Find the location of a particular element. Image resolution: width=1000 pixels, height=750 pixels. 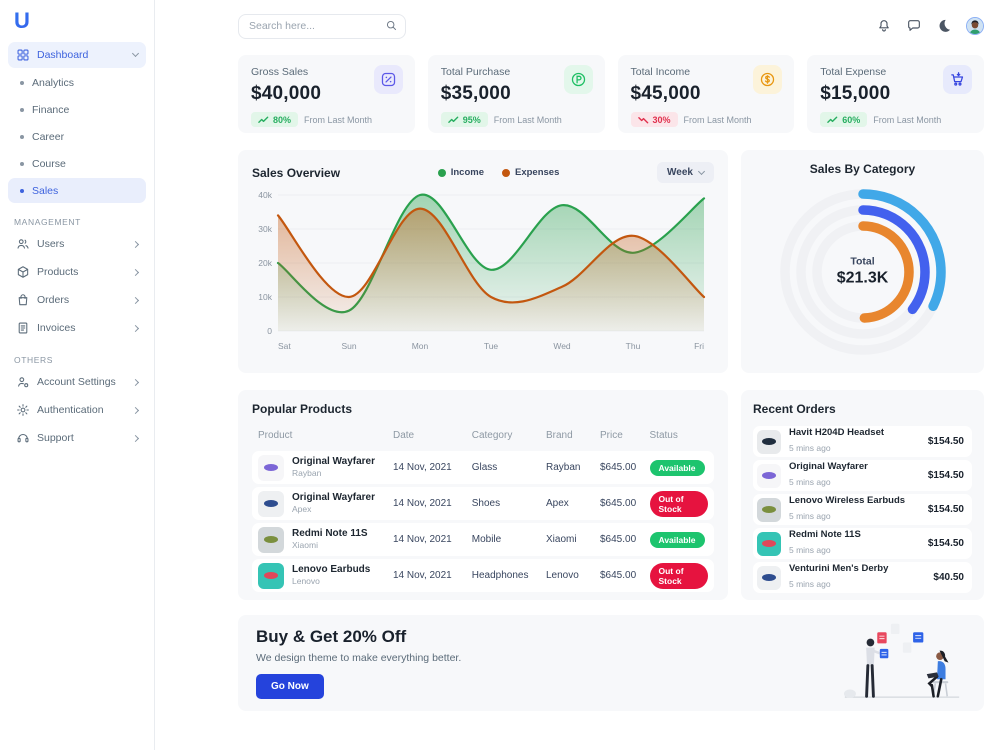

dashboard-subitems: Analytics Finance Career Course Sales is located at coordinates (77, 136).